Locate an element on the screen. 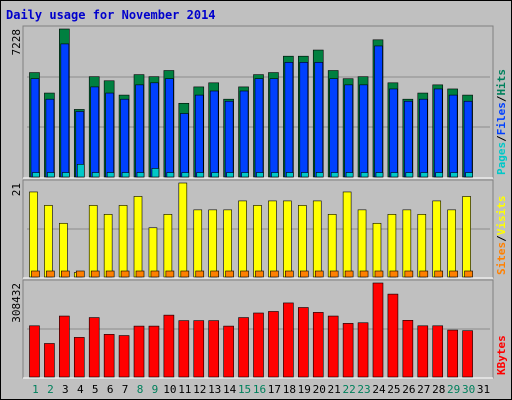  day-label: 26 is located at coordinates (408, 389).